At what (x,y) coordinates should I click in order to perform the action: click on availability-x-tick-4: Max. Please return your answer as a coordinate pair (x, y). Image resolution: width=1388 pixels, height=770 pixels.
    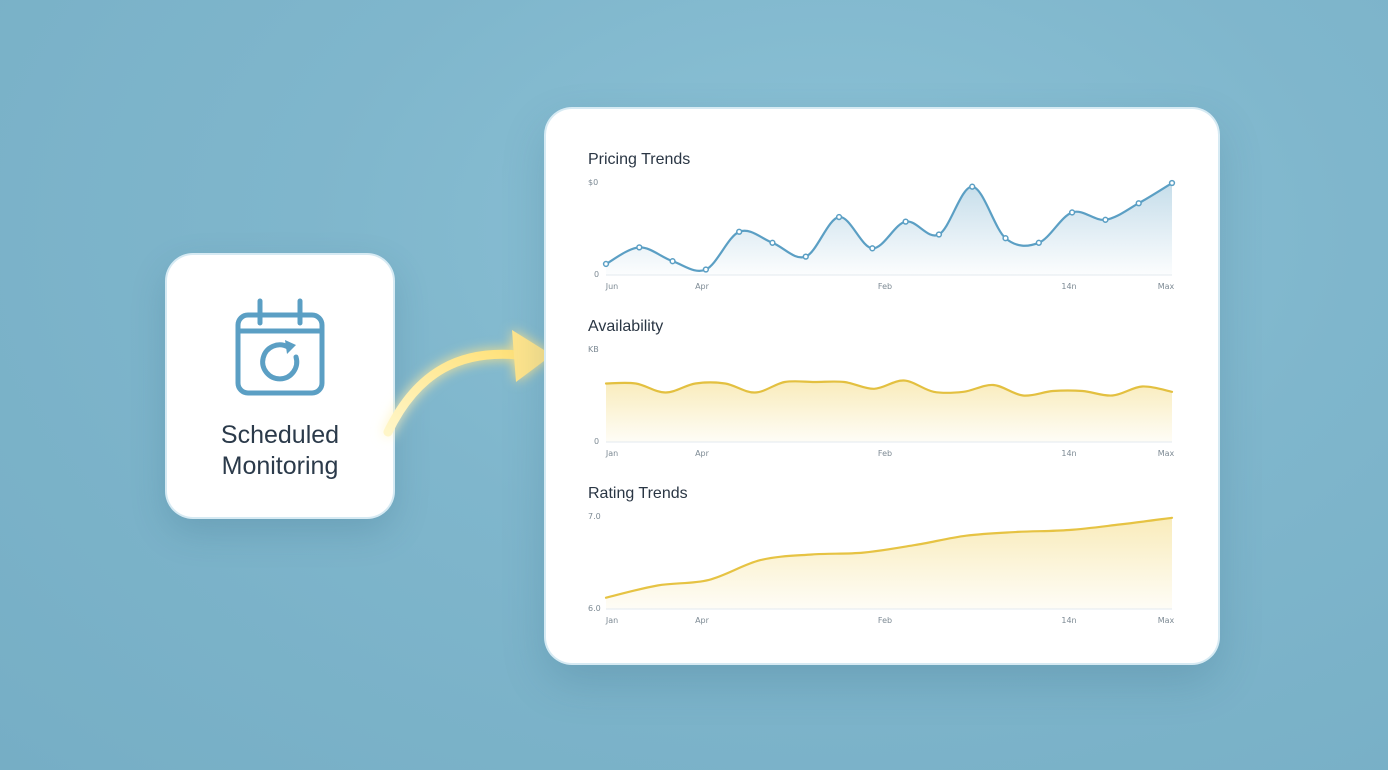
    Looking at the image, I should click on (1166, 453).